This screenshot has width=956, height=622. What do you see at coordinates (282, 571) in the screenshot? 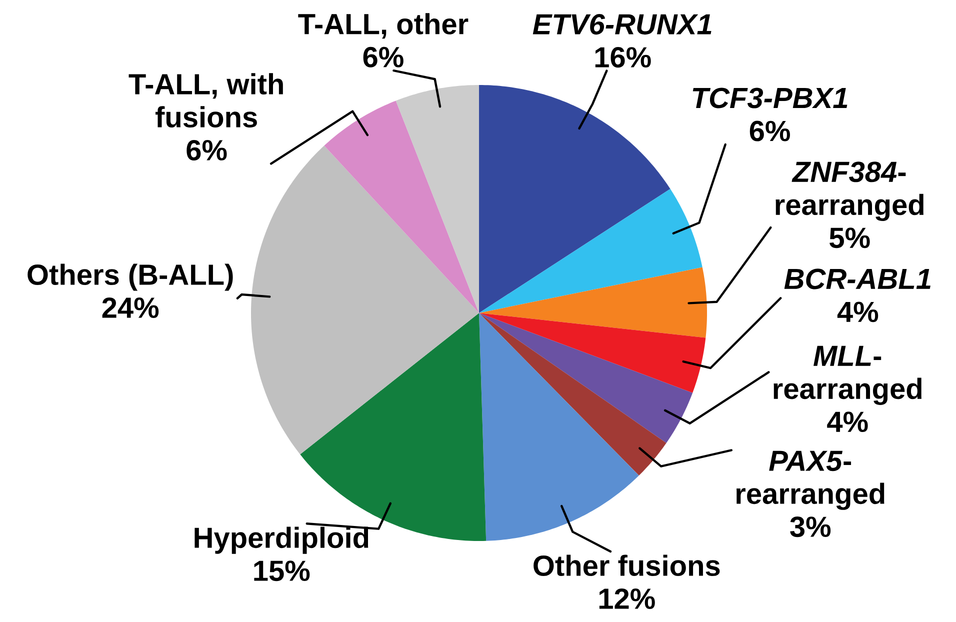
I see `data-label: 15%` at bounding box center [282, 571].